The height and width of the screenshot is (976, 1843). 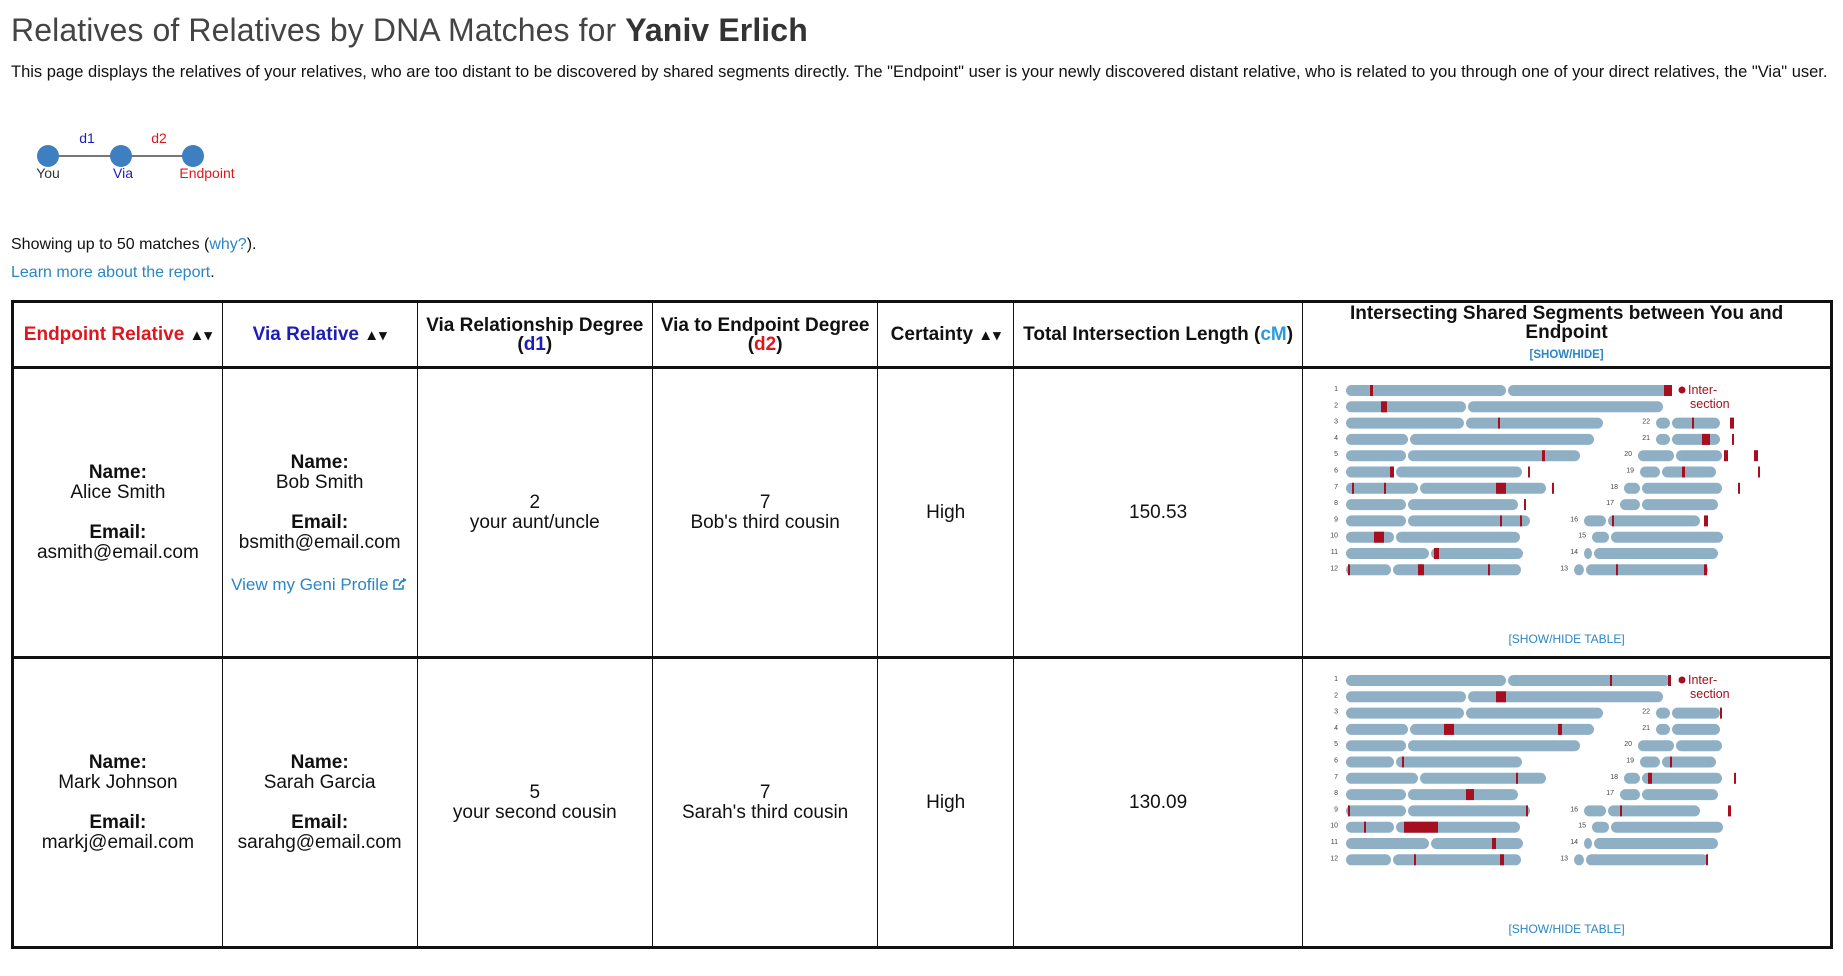 What do you see at coordinates (1336, 519) in the screenshot?
I see `chromosome-label: 9` at bounding box center [1336, 519].